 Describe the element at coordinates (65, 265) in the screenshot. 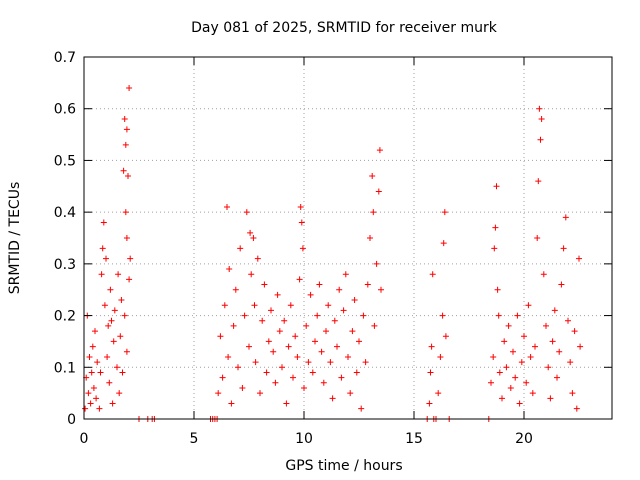

I see `y-tick-label: 0.3` at that location.